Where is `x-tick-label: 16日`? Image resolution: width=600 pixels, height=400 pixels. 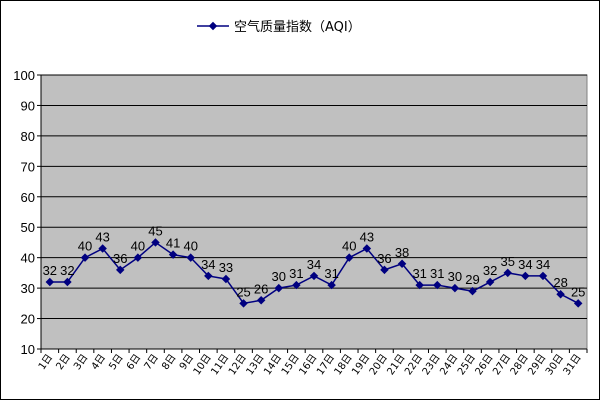 x-tick-label: 16日 is located at coordinates (308, 364).